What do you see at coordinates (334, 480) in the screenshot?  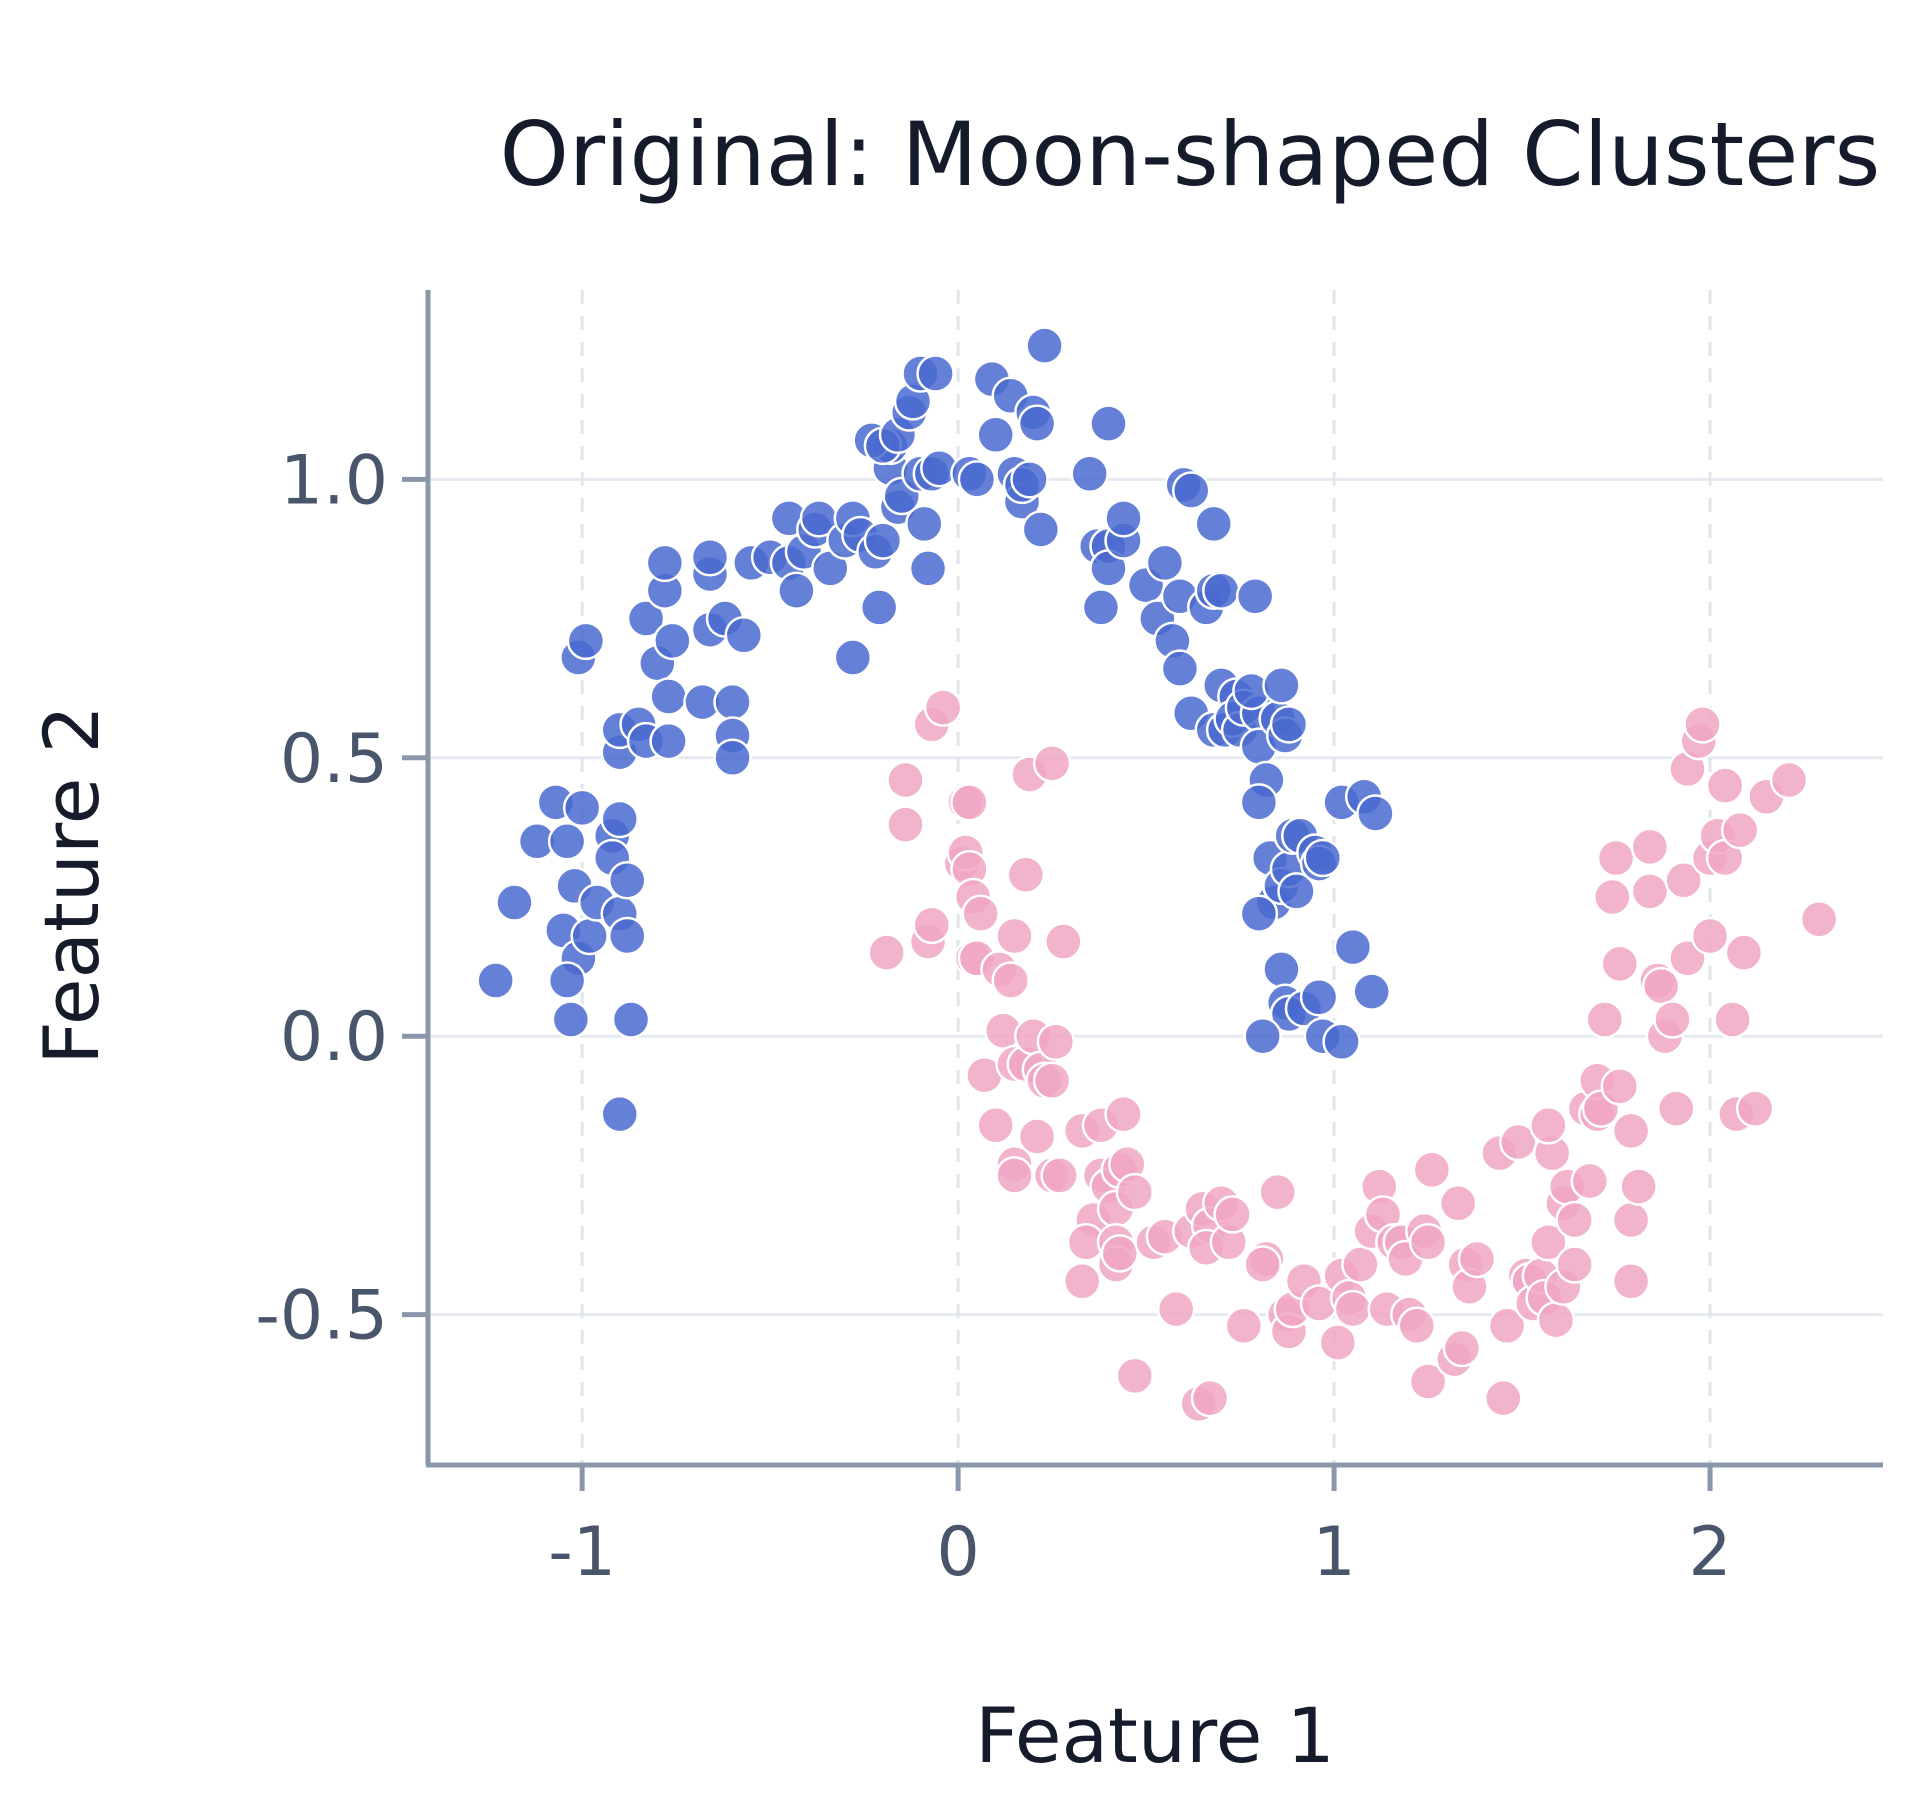 I see `y-tick-label: 1.0` at bounding box center [334, 480].